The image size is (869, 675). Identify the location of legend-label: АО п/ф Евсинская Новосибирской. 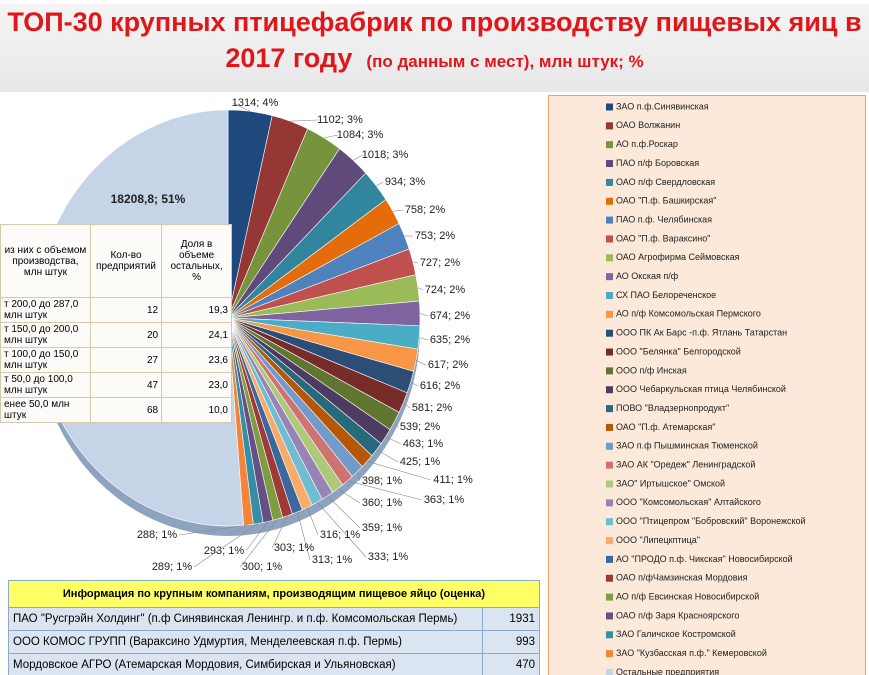
(687, 596).